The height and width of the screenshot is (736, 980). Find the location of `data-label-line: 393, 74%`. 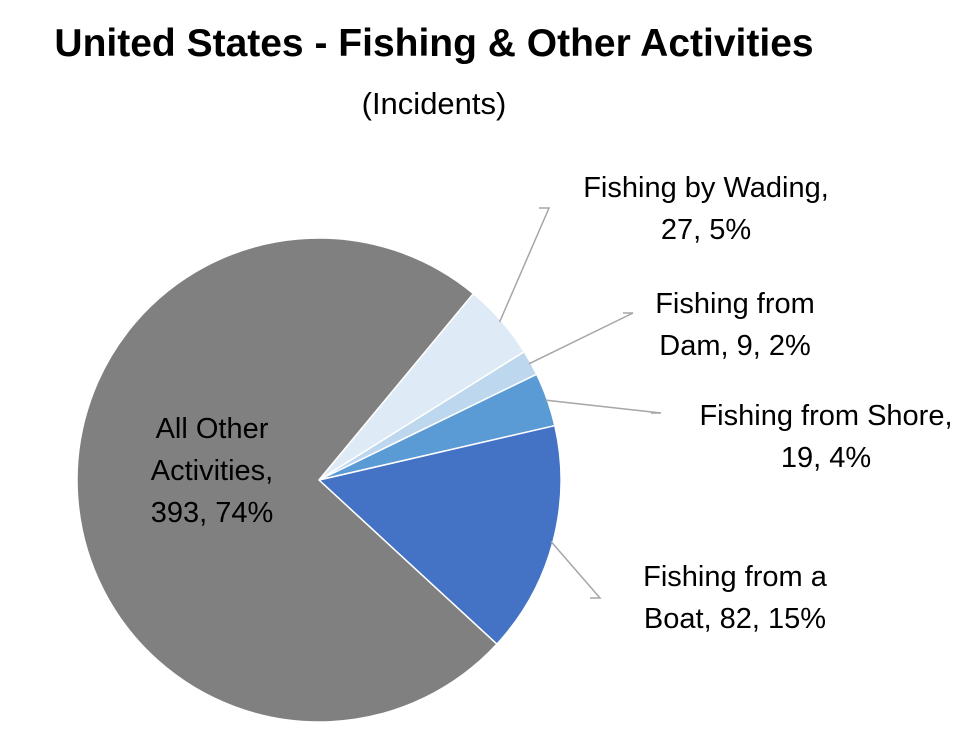

data-label-line: 393, 74% is located at coordinates (212, 513).